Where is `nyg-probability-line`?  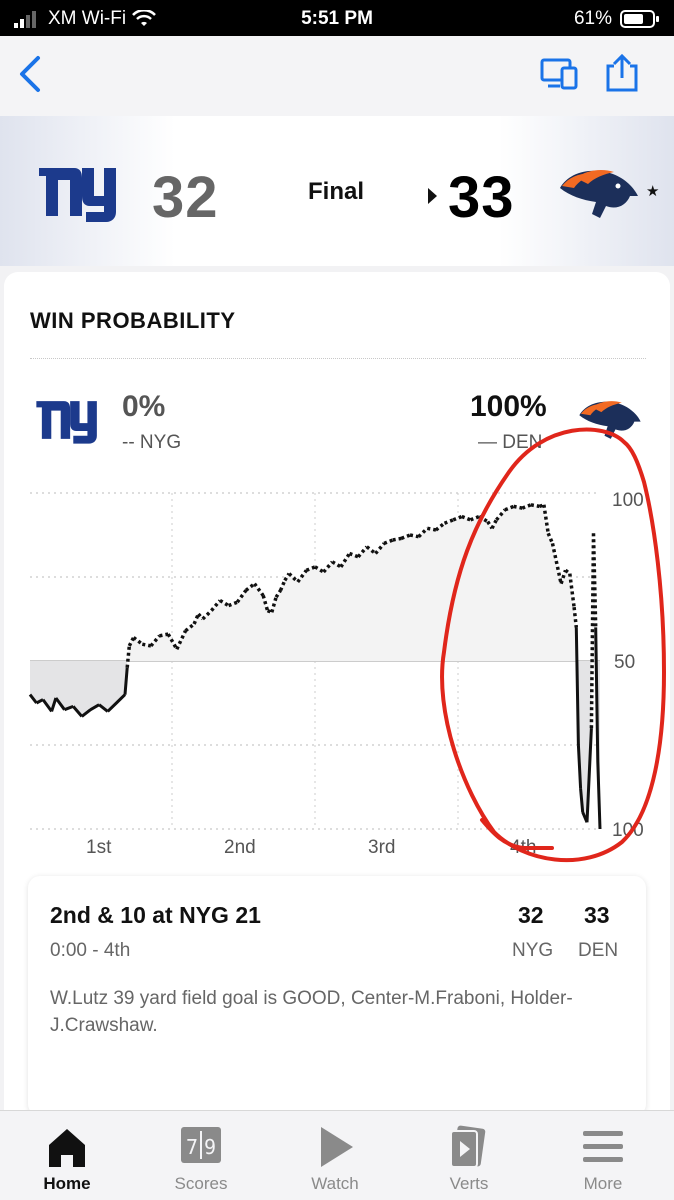
nyg-probability-line is located at coordinates (361, 616).